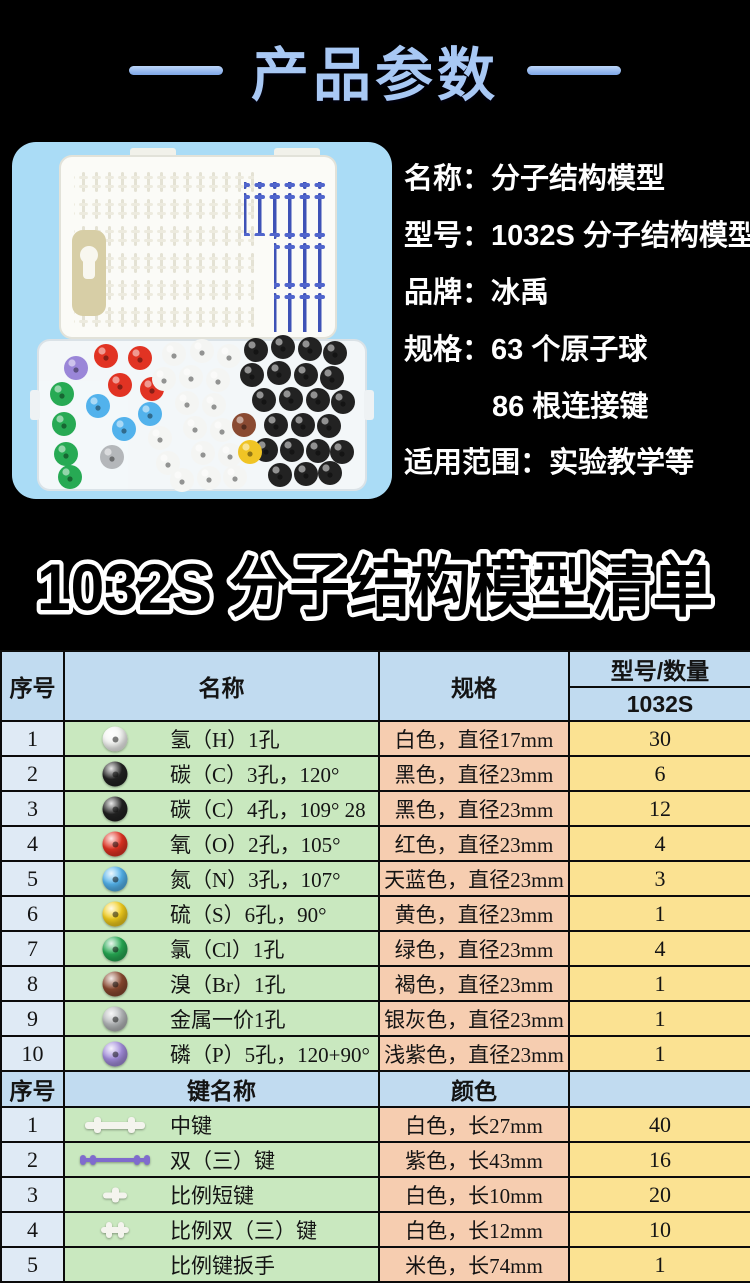  I want to click on bonds-header-row: 序号 键名称 颜色, so click(375, 1089).